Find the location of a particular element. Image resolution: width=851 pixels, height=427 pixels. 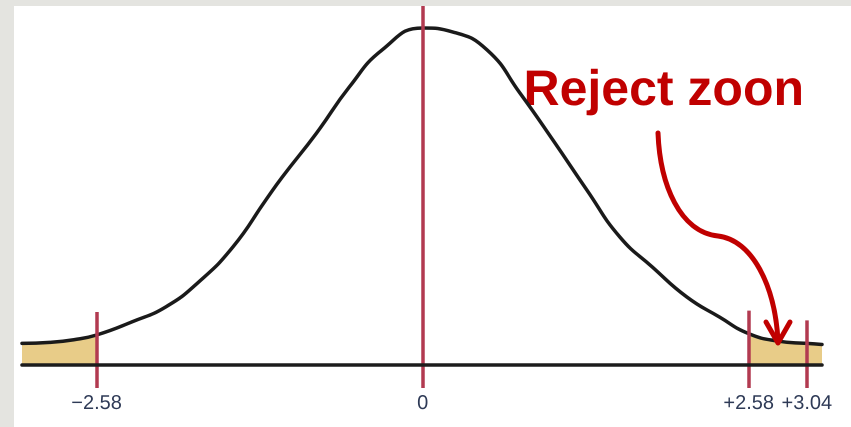

x-tick-label: +2.58 is located at coordinates (748, 403).